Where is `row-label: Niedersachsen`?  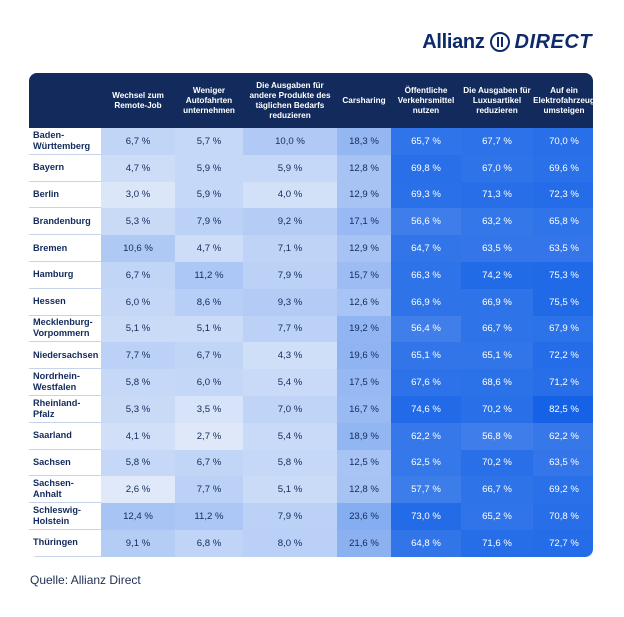 row-label: Niedersachsen is located at coordinates (65, 356).